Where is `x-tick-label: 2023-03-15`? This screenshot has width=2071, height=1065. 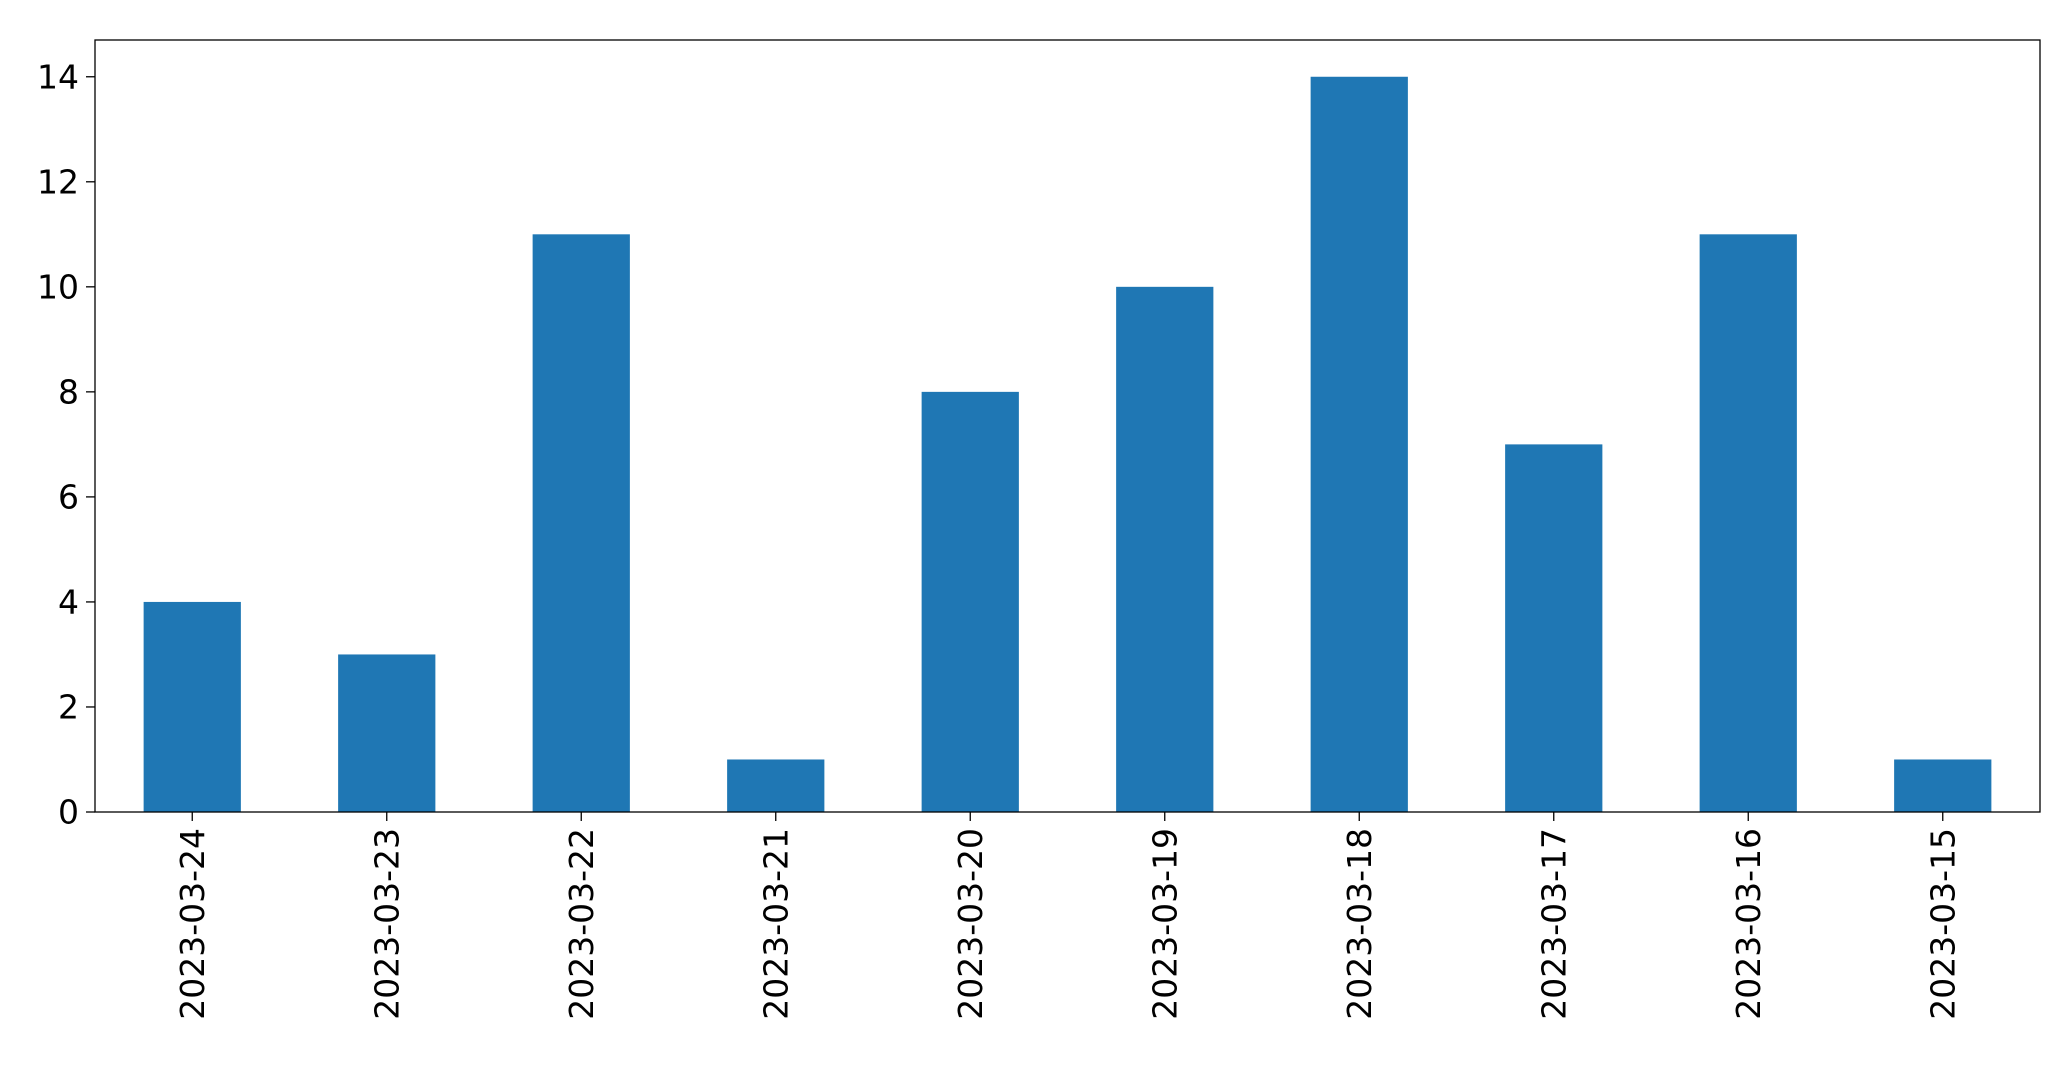
x-tick-label: 2023-03-15 is located at coordinates (1942, 924).